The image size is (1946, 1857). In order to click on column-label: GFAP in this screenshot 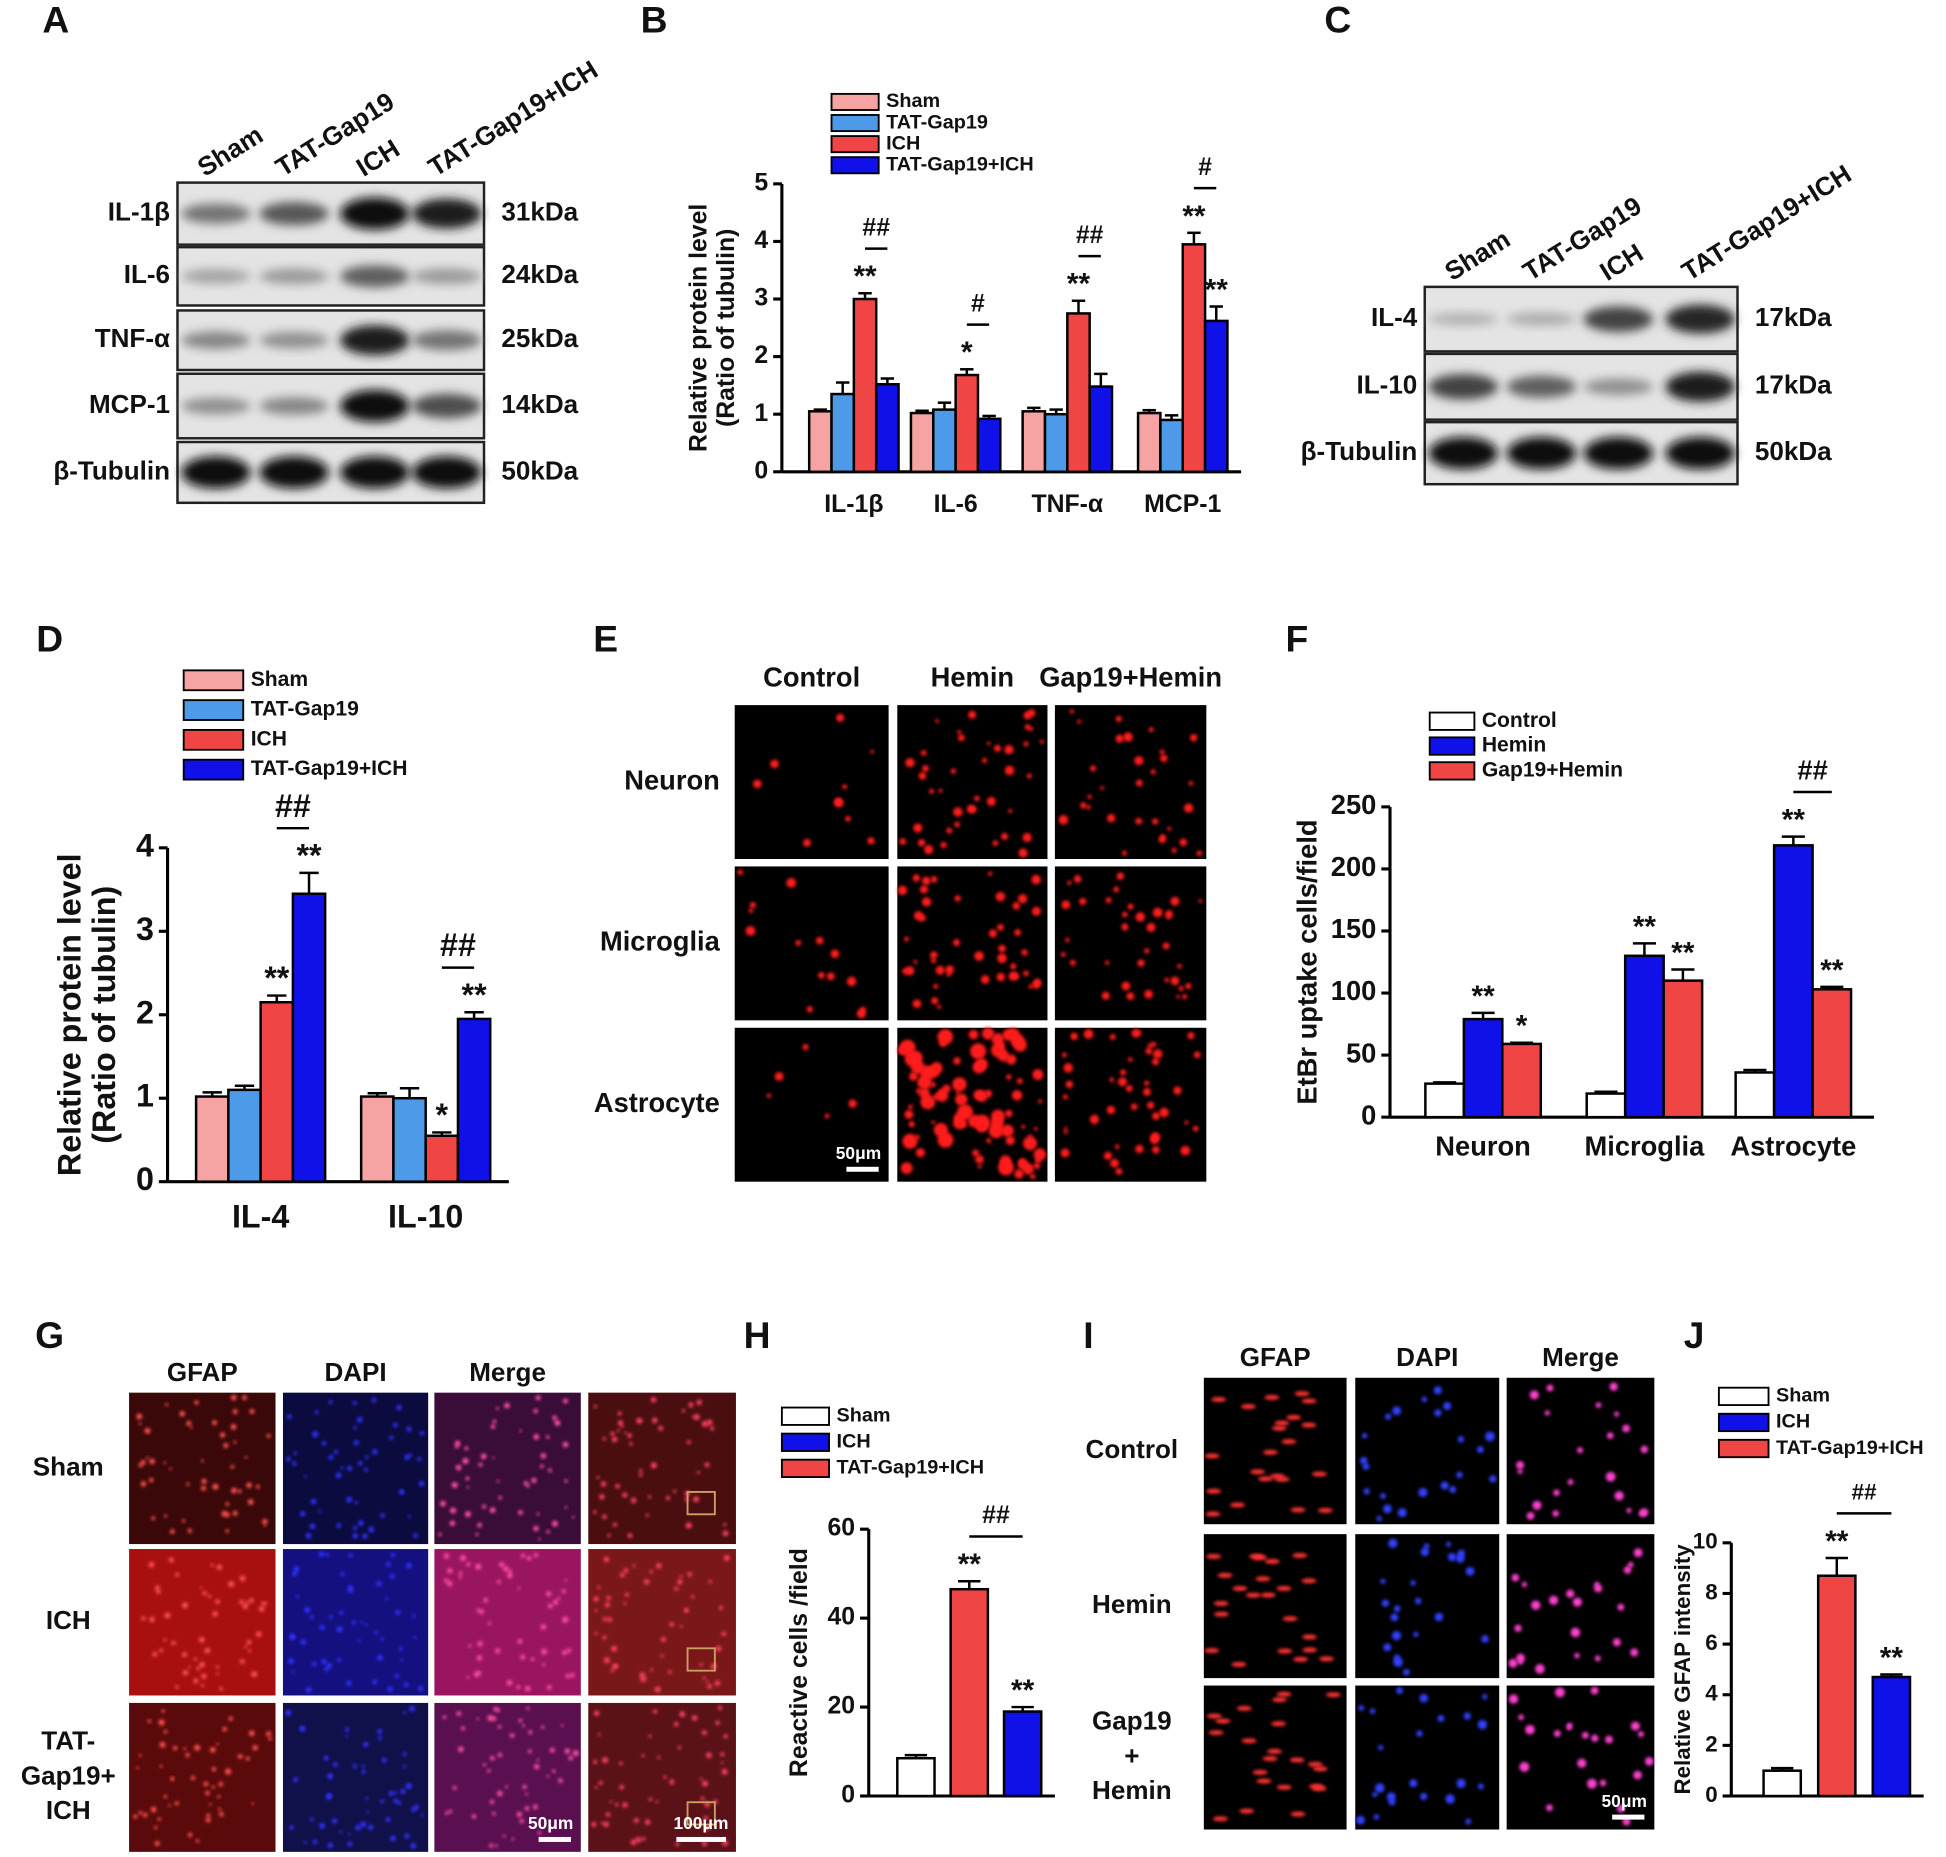, I will do `click(202, 1372)`.